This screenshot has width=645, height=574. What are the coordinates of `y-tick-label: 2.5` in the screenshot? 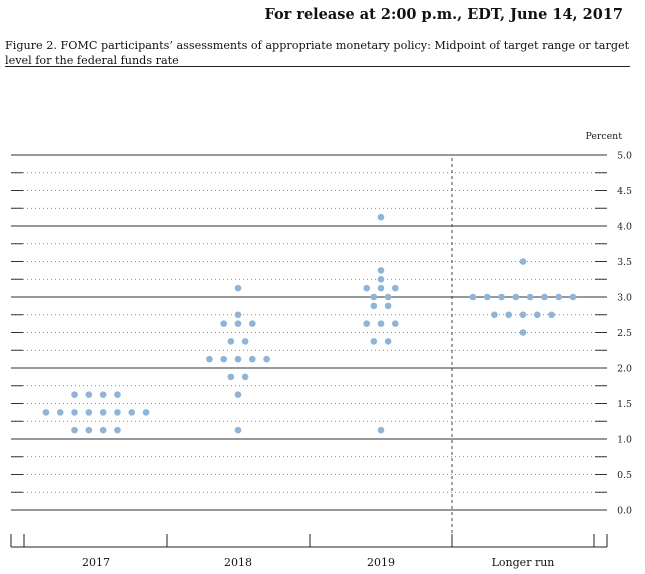 It's located at (624, 333).